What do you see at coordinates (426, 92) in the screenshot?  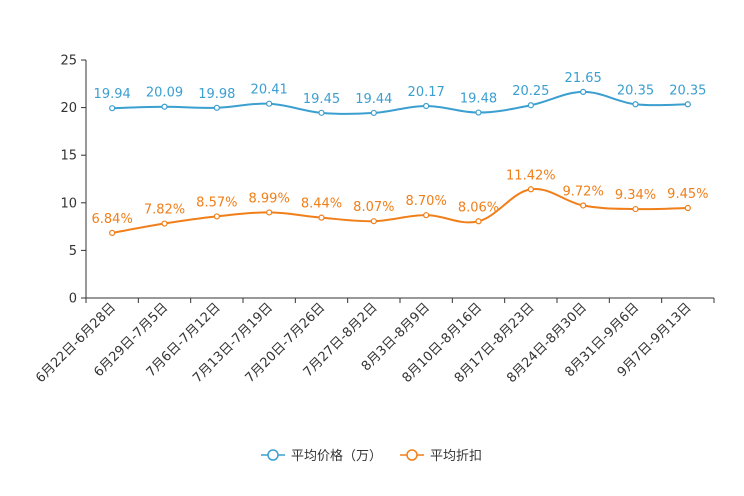 I see `data-label: 20.17` at bounding box center [426, 92].